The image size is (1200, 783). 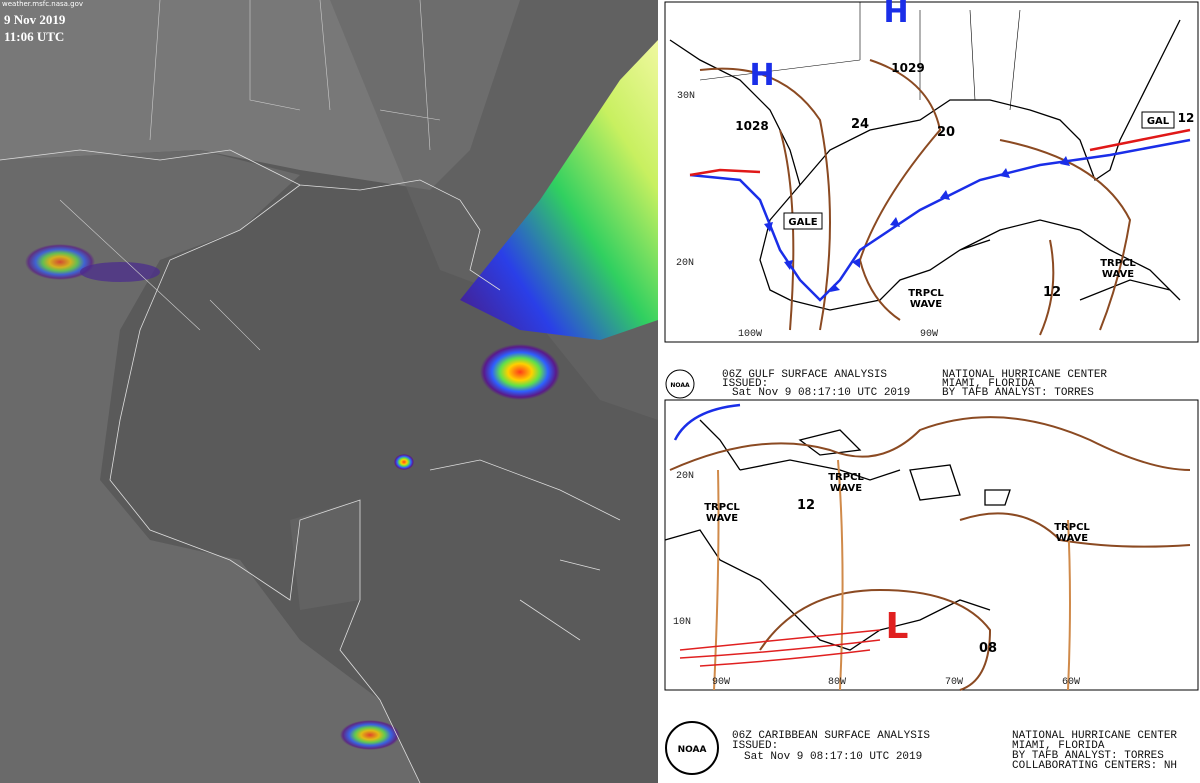 I want to click on sat-time: 11:06 UTC, so click(x=34, y=36).